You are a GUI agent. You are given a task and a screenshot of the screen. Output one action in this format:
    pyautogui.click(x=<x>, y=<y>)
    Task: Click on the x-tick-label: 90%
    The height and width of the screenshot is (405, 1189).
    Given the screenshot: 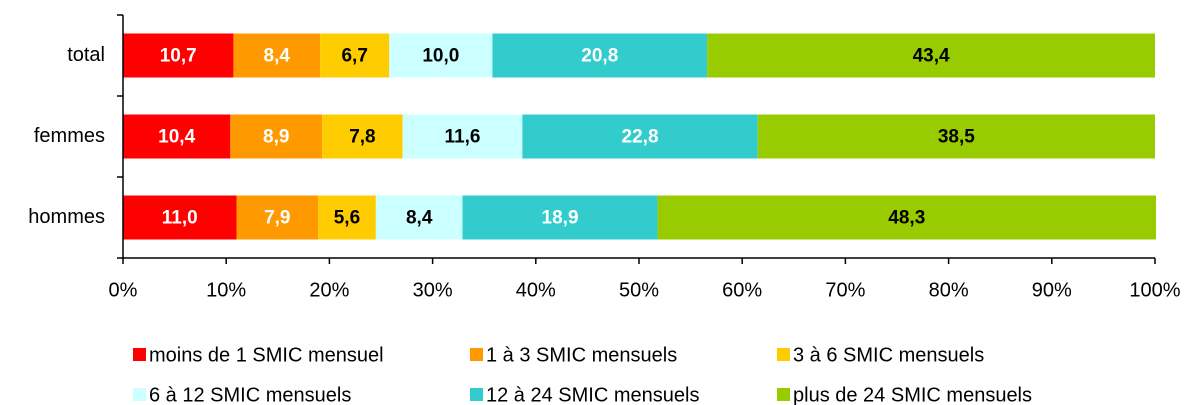 What is the action you would take?
    pyautogui.click(x=1052, y=290)
    